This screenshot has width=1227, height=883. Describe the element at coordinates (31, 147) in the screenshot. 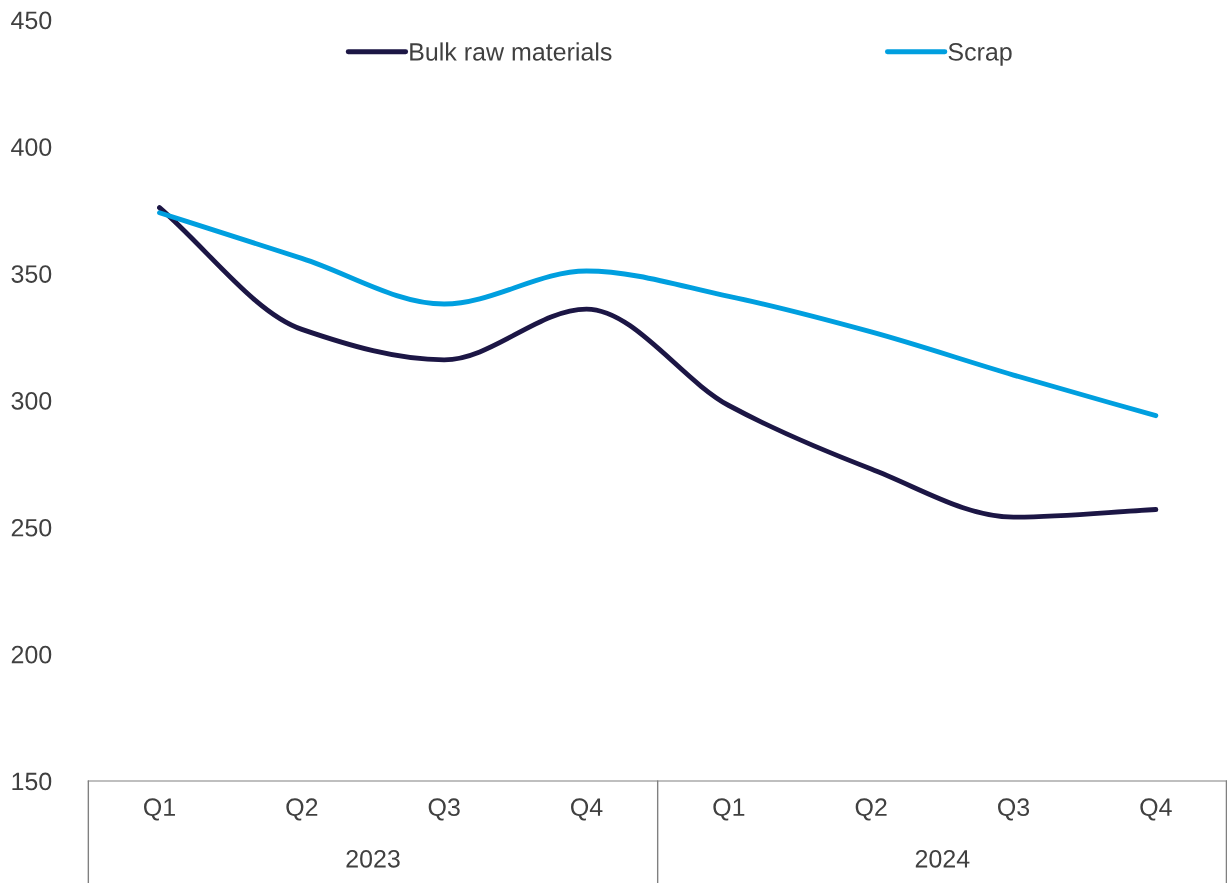

I see `y-tick-label: 400` at that location.